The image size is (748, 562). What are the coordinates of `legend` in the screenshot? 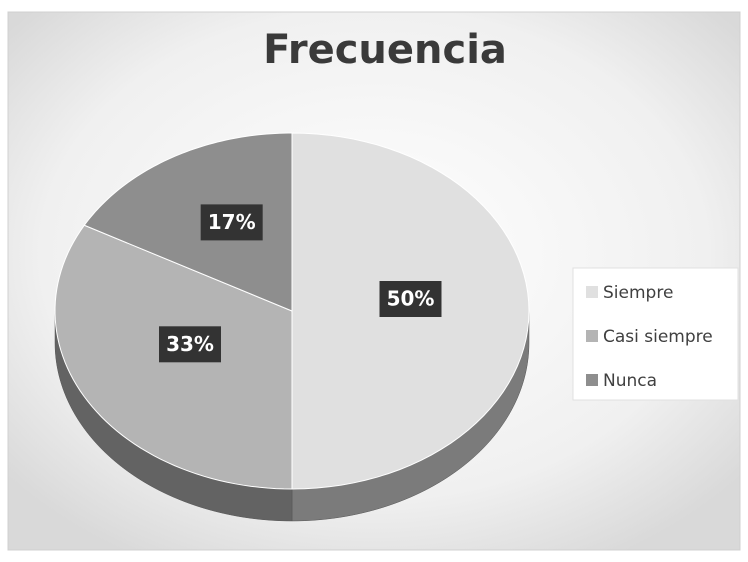 It's located at (655, 334).